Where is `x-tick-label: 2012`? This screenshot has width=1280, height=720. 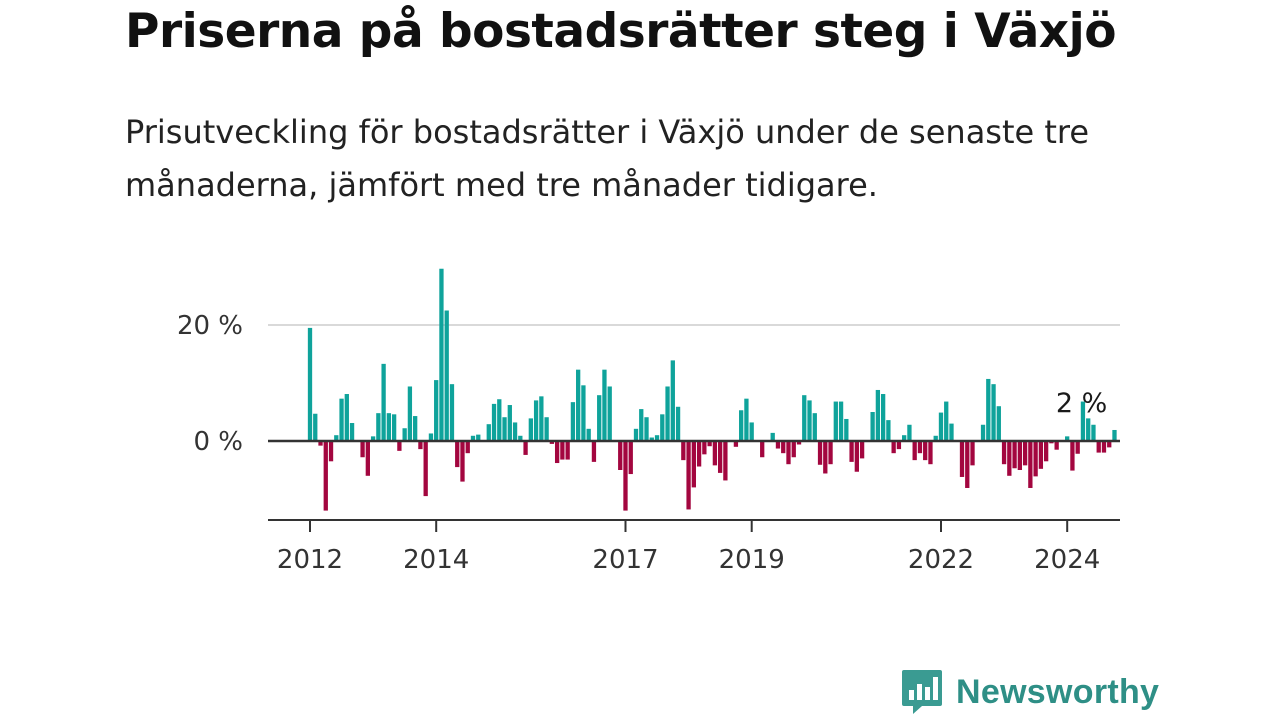
x-tick-label: 2012 is located at coordinates (310, 560).